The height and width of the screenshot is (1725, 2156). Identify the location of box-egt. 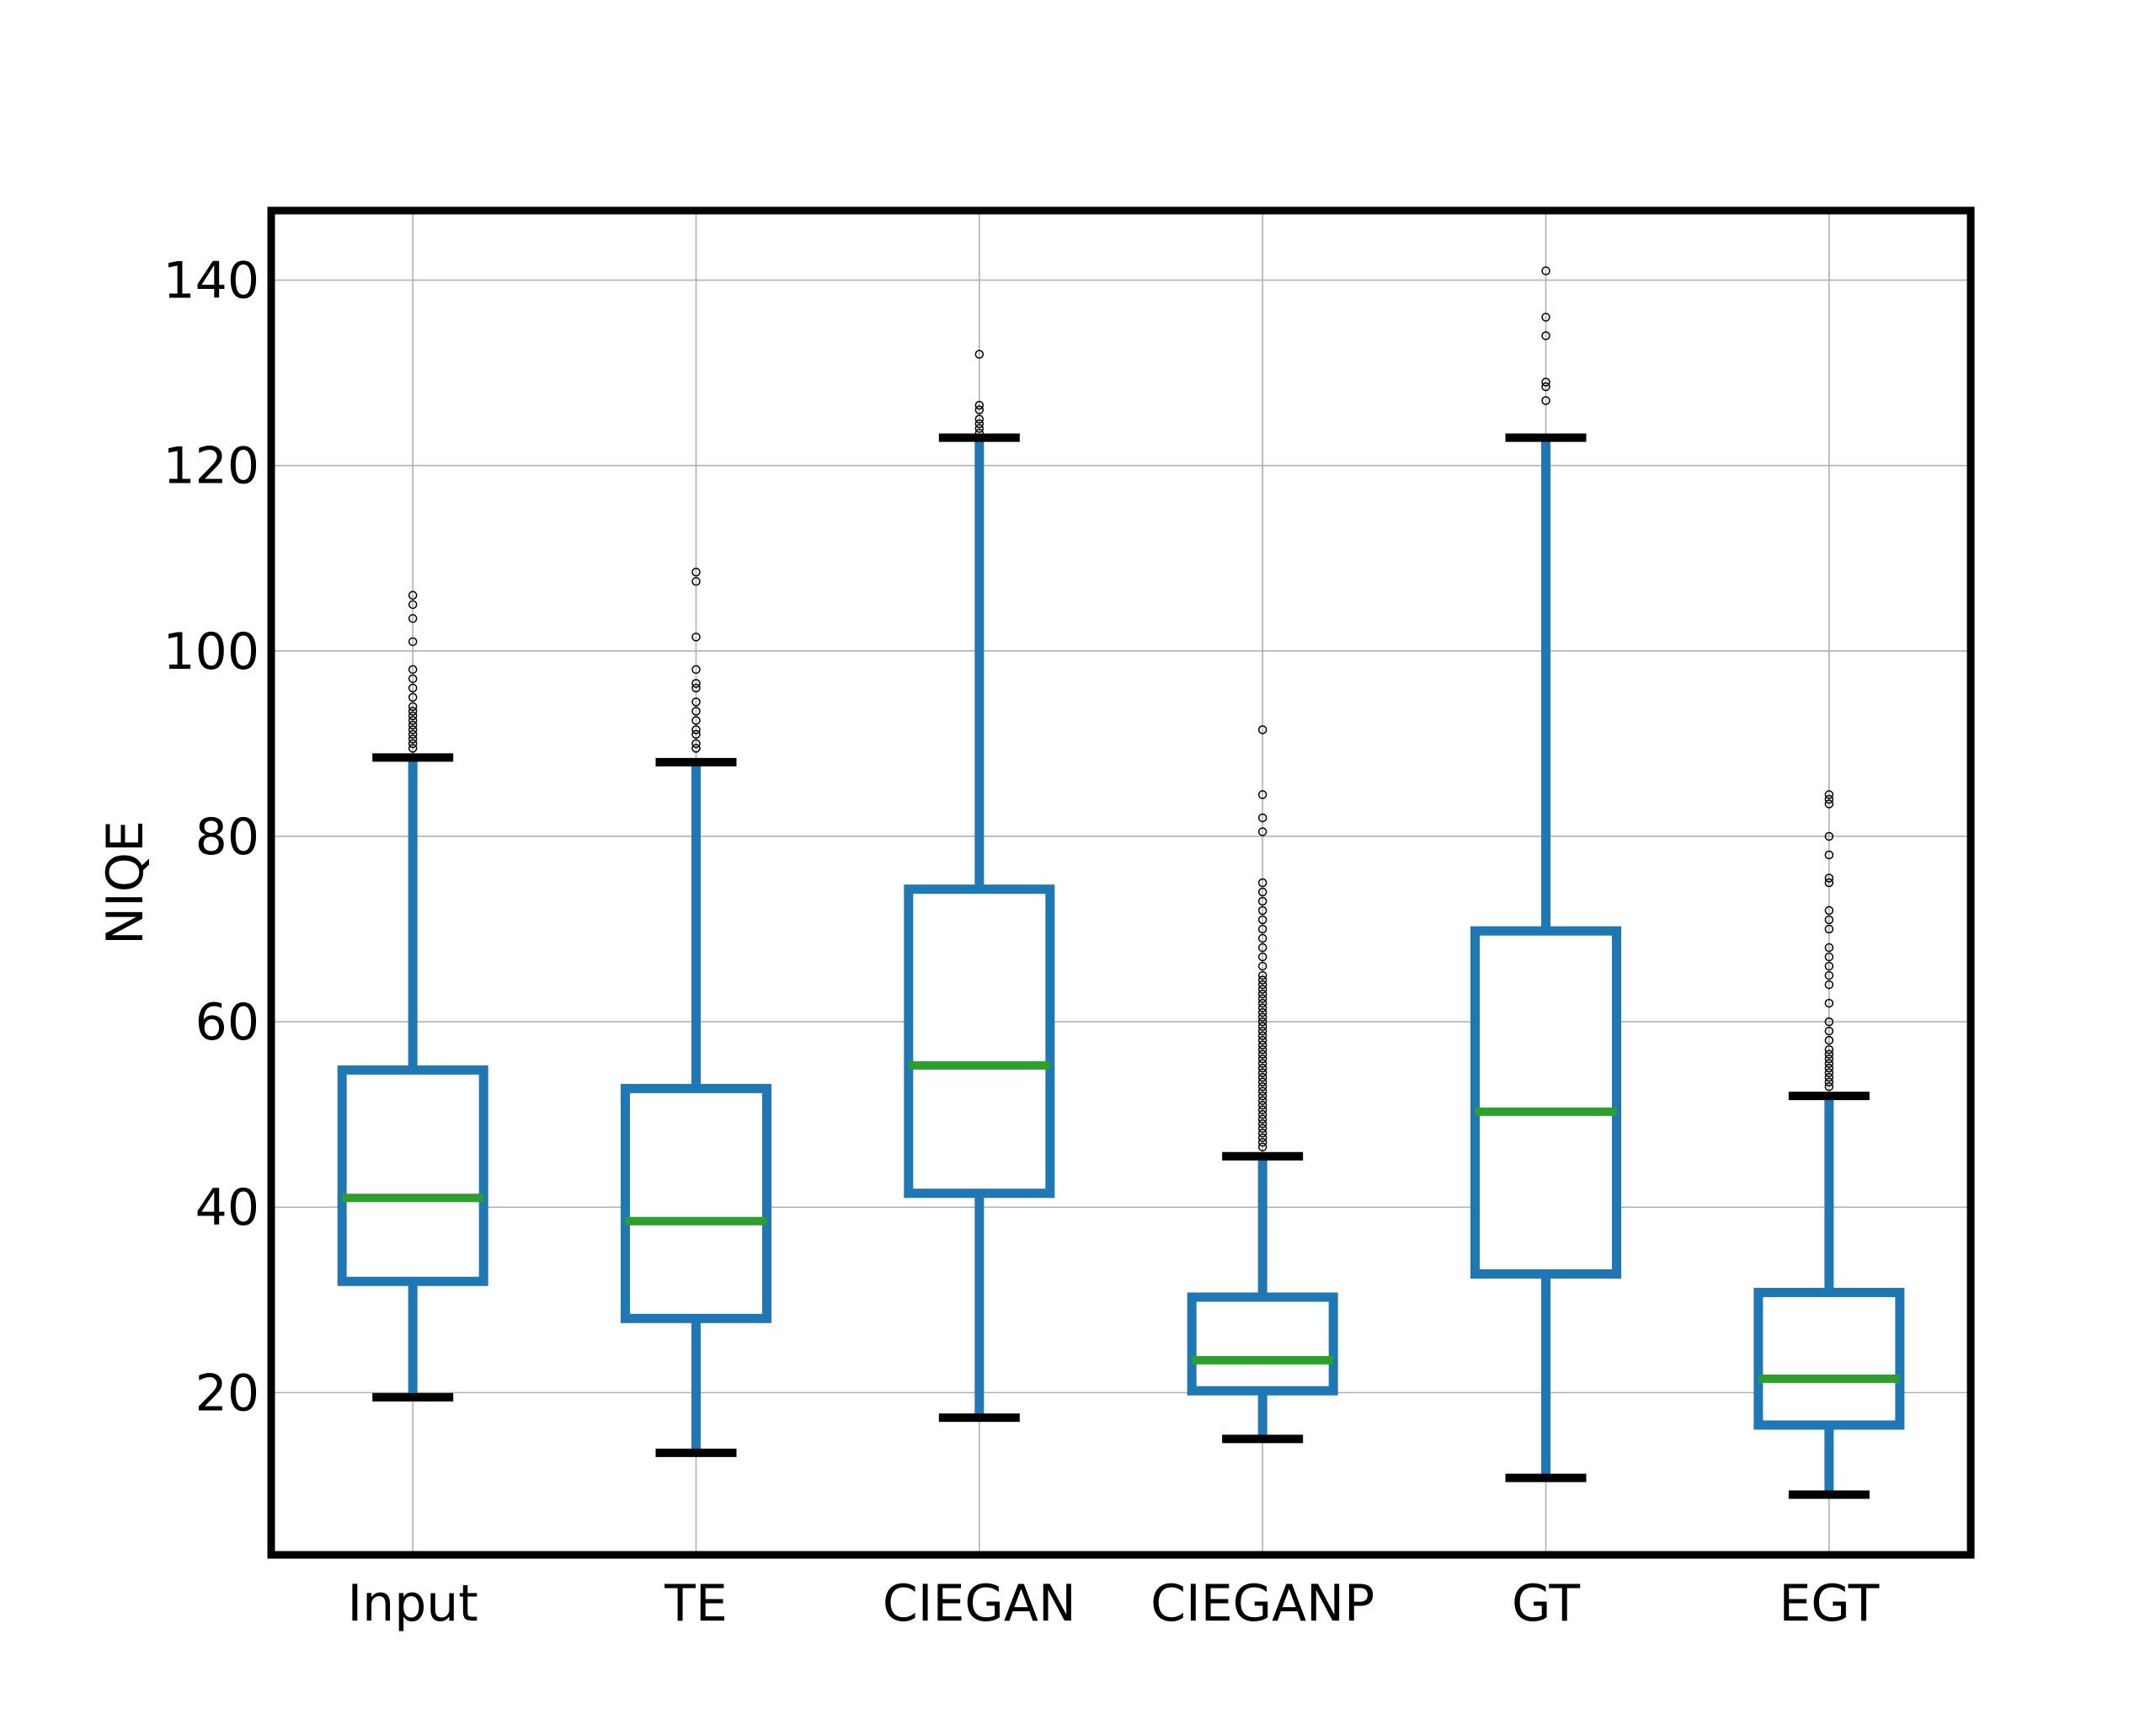
(1829, 1144).